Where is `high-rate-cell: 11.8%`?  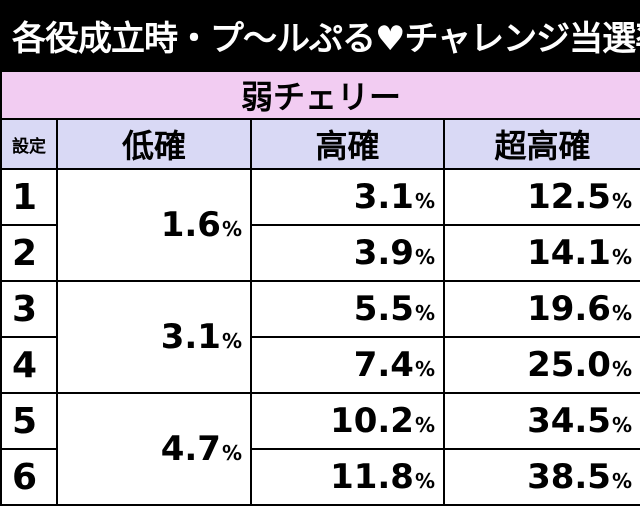 high-rate-cell: 11.8% is located at coordinates (347, 477).